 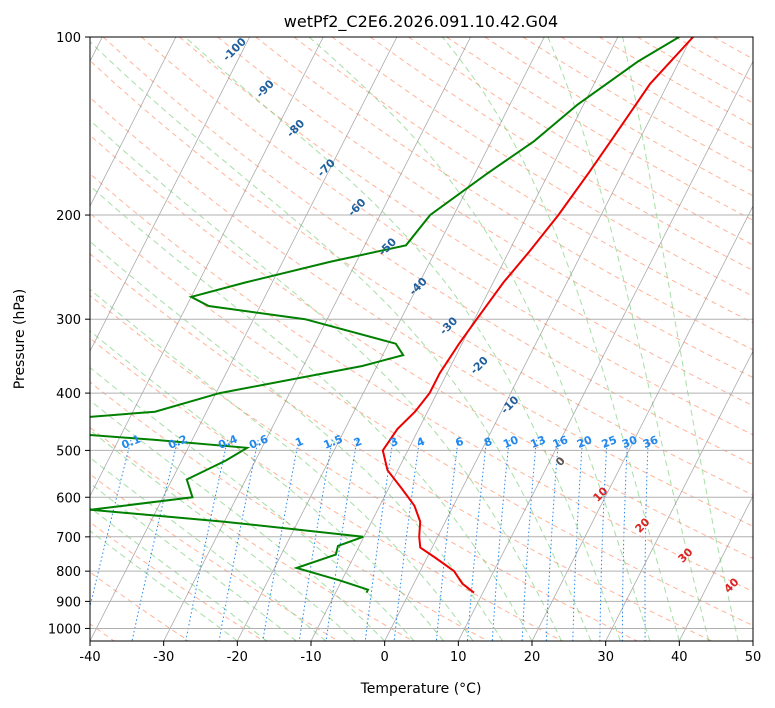 What do you see at coordinates (295, 128) in the screenshot?
I see `dry-adiabat-label: -80` at bounding box center [295, 128].